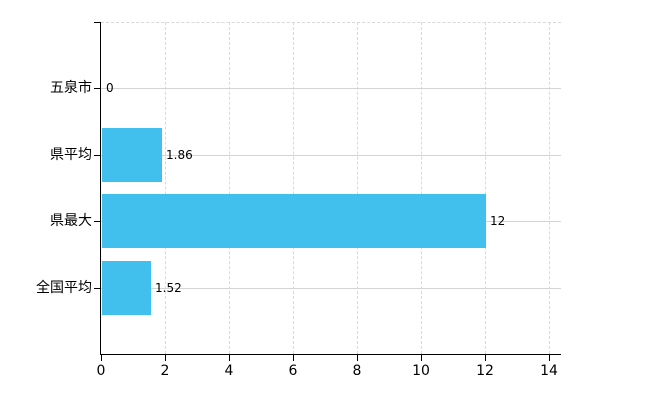  Describe the element at coordinates (71, 88) in the screenshot. I see `category-label: 五泉市` at that location.